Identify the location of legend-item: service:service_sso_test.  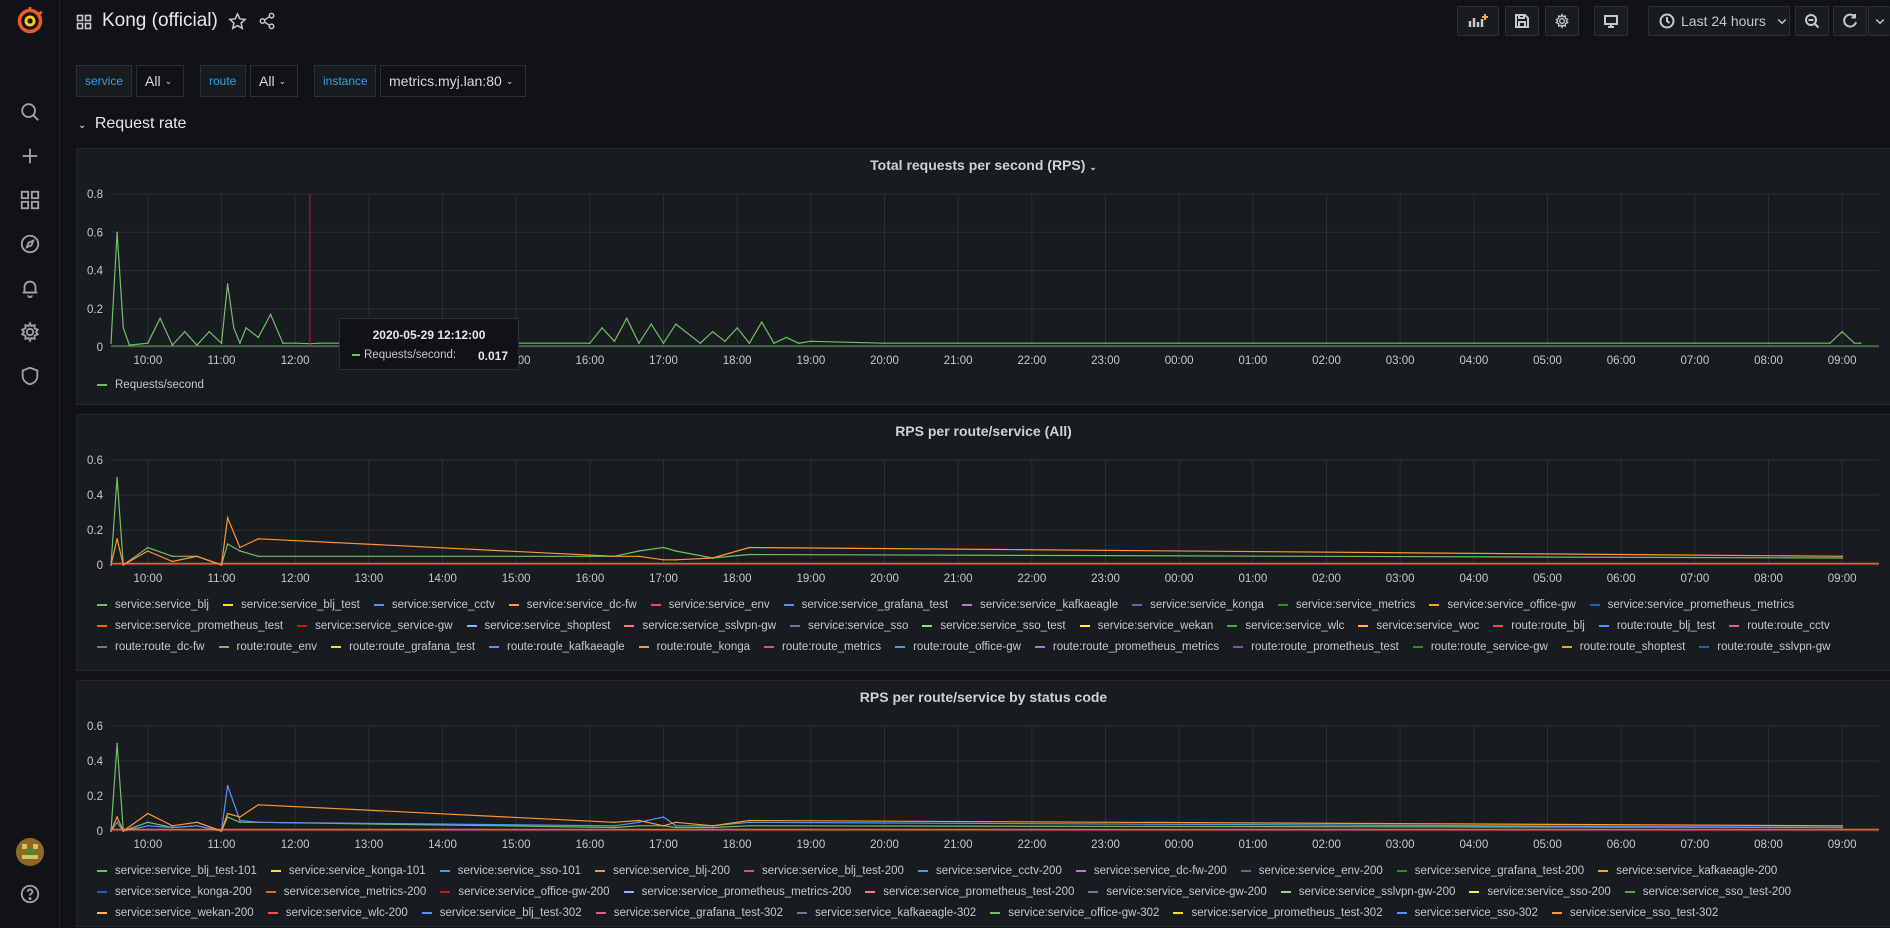
(994, 626).